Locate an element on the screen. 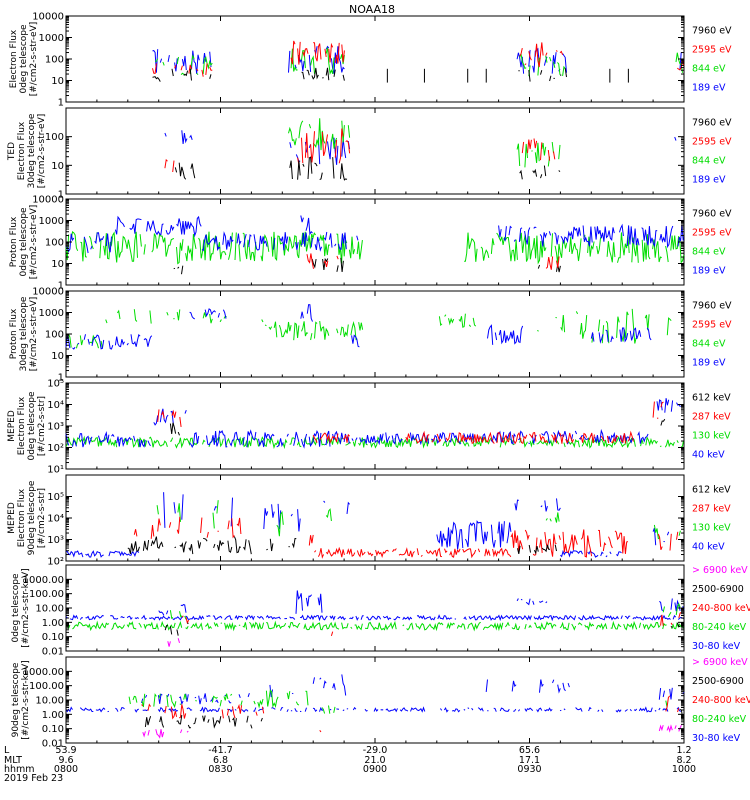 Image resolution: width=750 pixels, height=800 pixels. legend-entry: 80-240 keV is located at coordinates (719, 627).